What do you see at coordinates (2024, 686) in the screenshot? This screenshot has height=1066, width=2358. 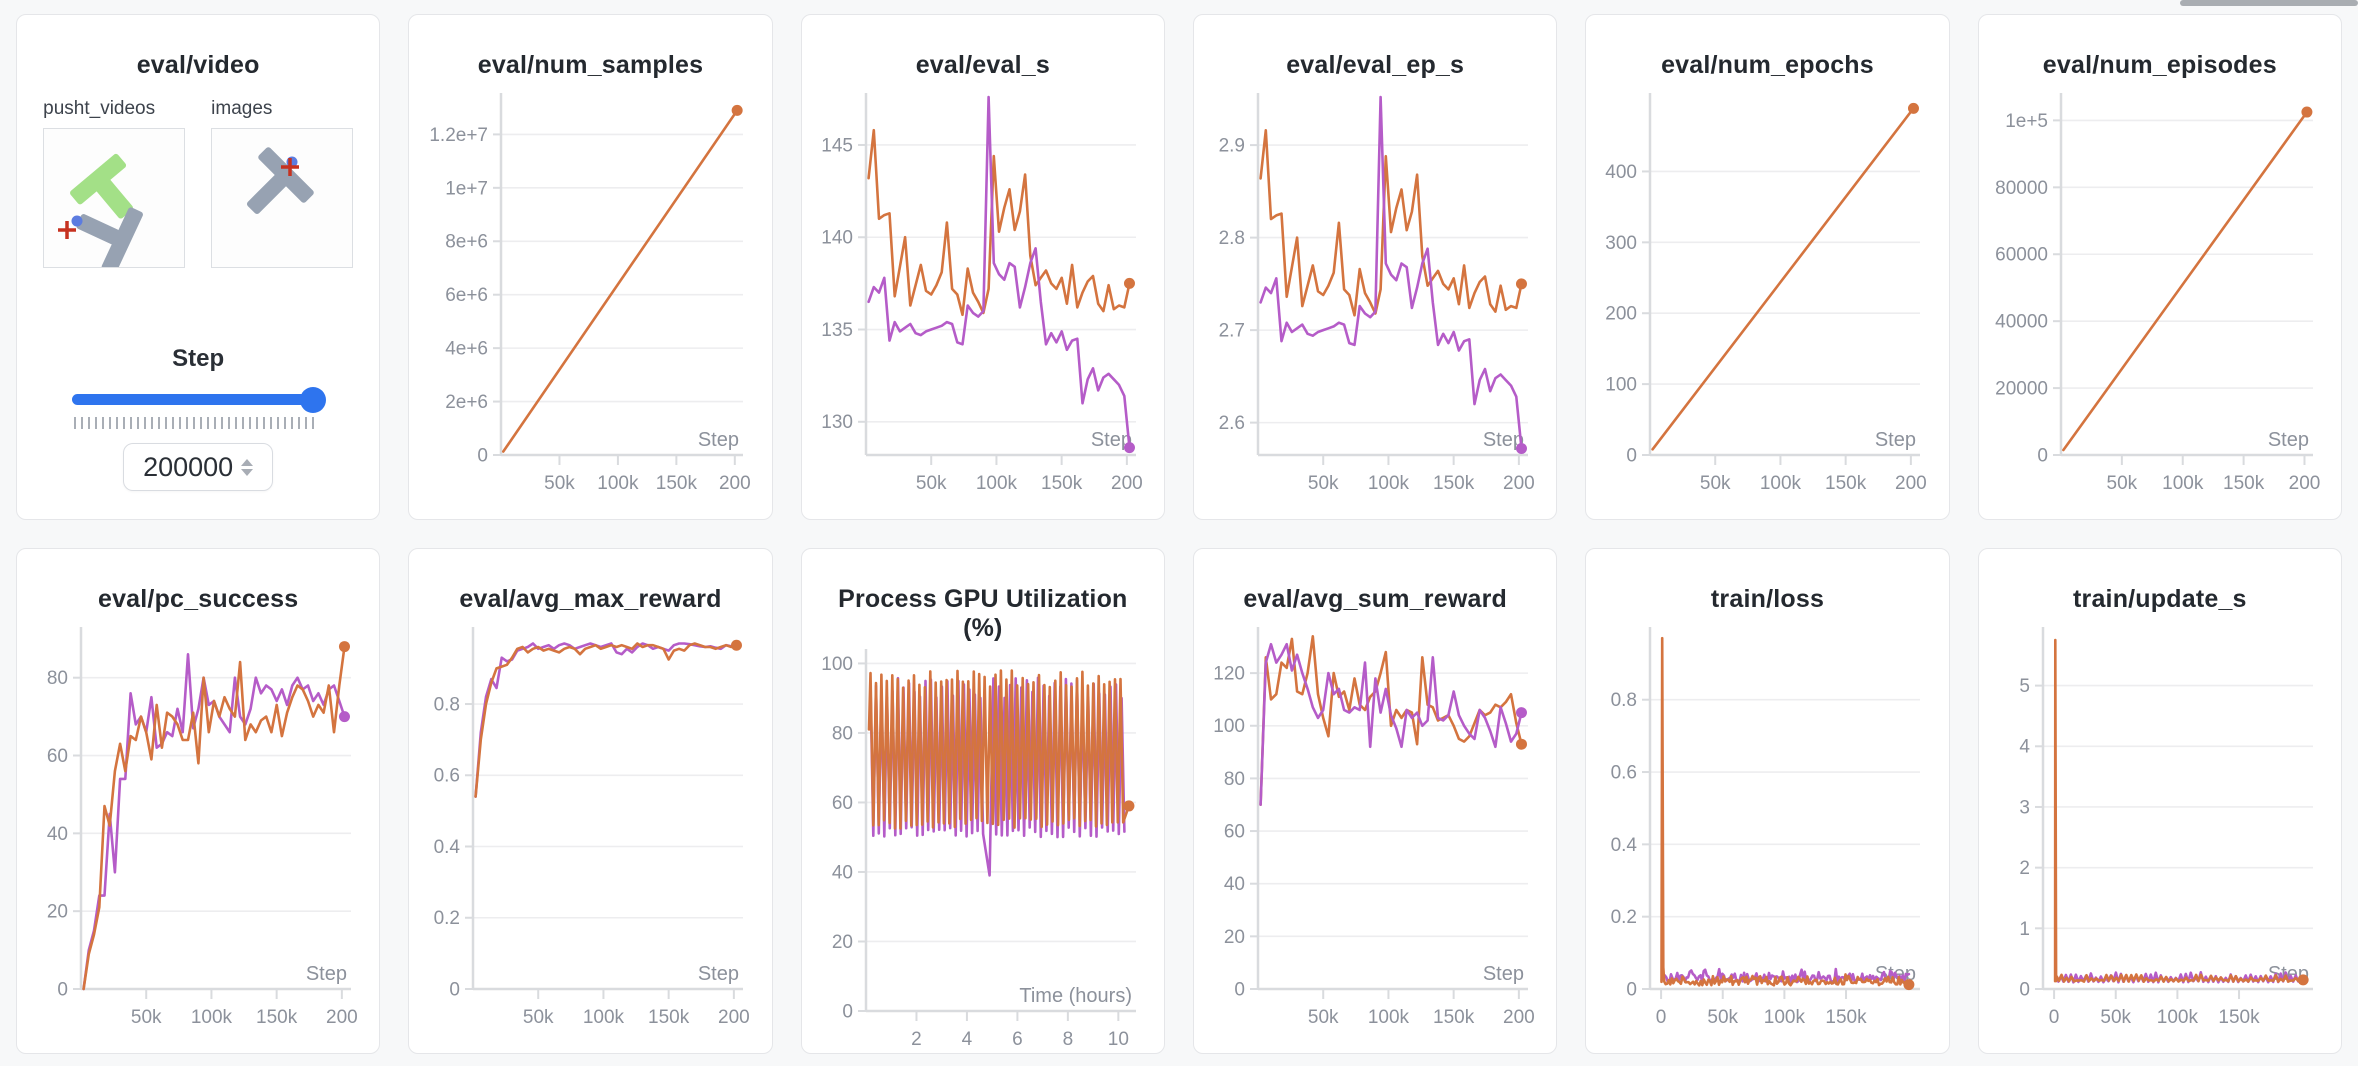 I see `svg-text: 5` at bounding box center [2024, 686].